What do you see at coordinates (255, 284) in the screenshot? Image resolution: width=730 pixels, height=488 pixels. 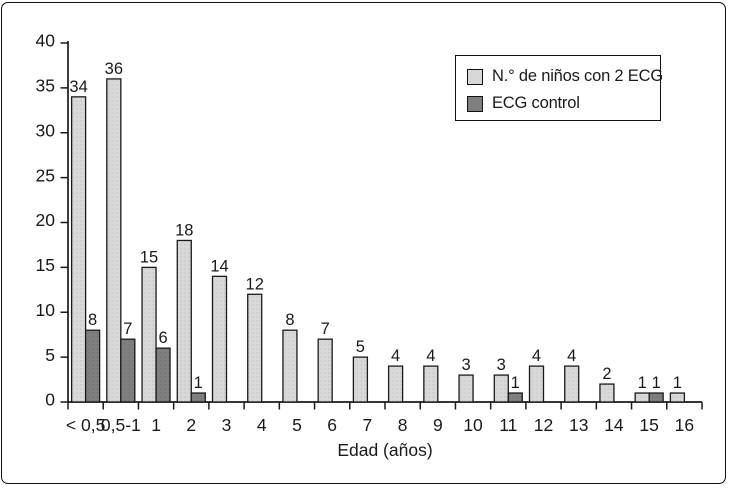 I see `bar-value-label: 12` at bounding box center [255, 284].